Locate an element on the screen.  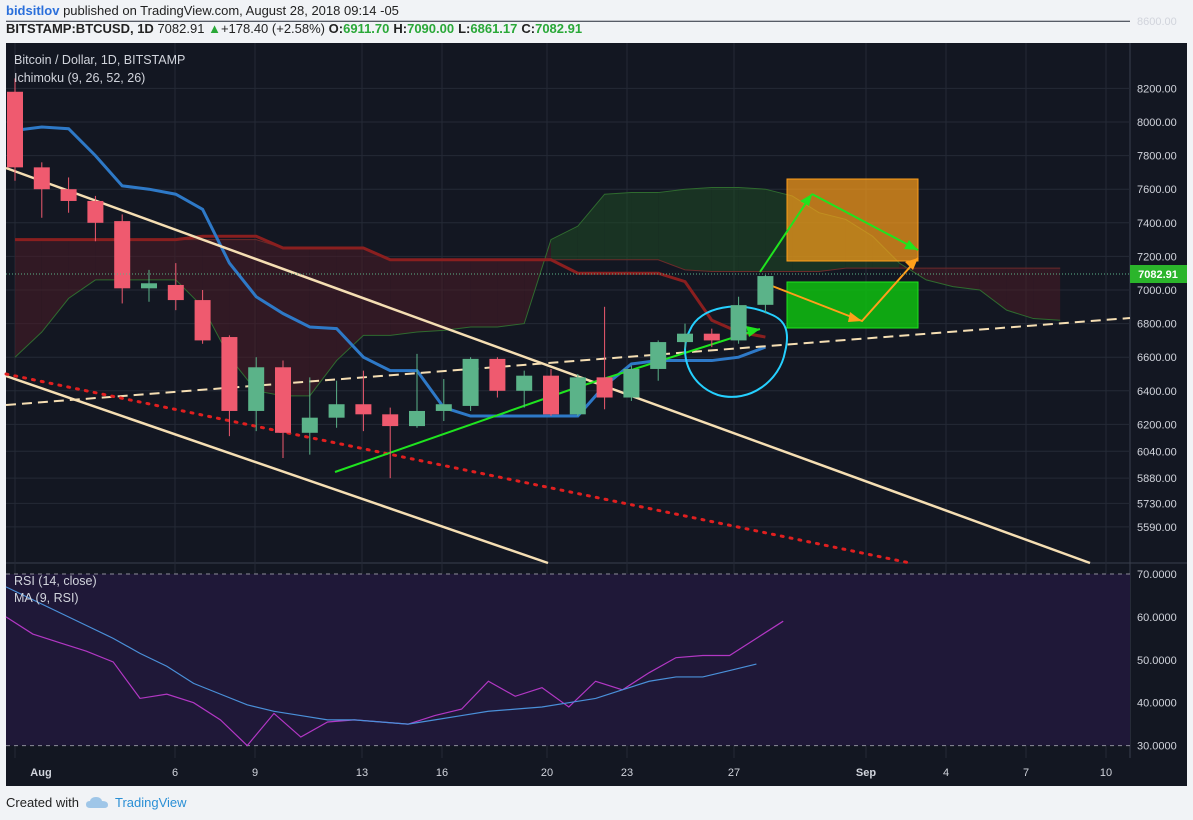
rsi-ma-line is located at coordinates (381, 655).